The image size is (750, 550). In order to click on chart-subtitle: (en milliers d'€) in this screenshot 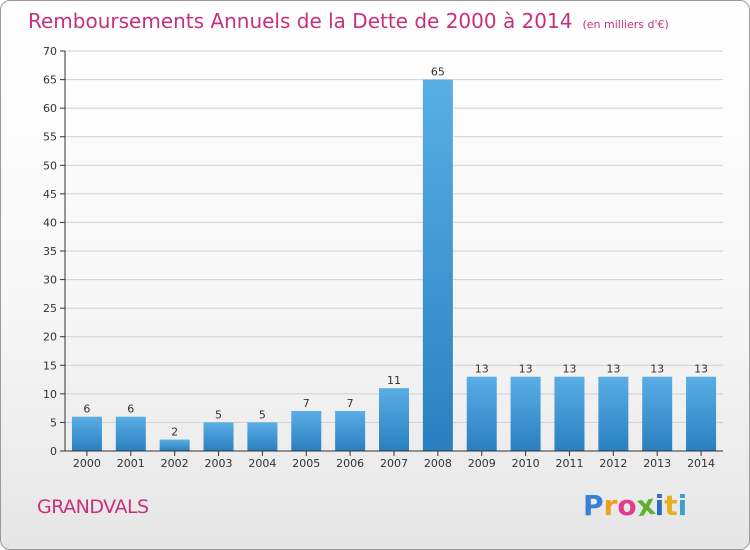, I will do `click(625, 24)`.